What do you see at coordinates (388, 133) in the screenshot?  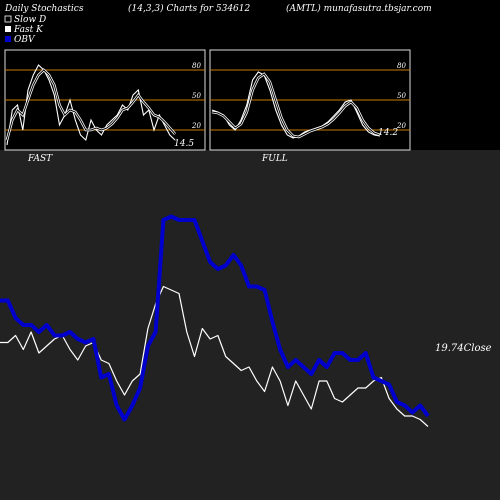 I see `full-last-value: 14.2` at bounding box center [388, 133].